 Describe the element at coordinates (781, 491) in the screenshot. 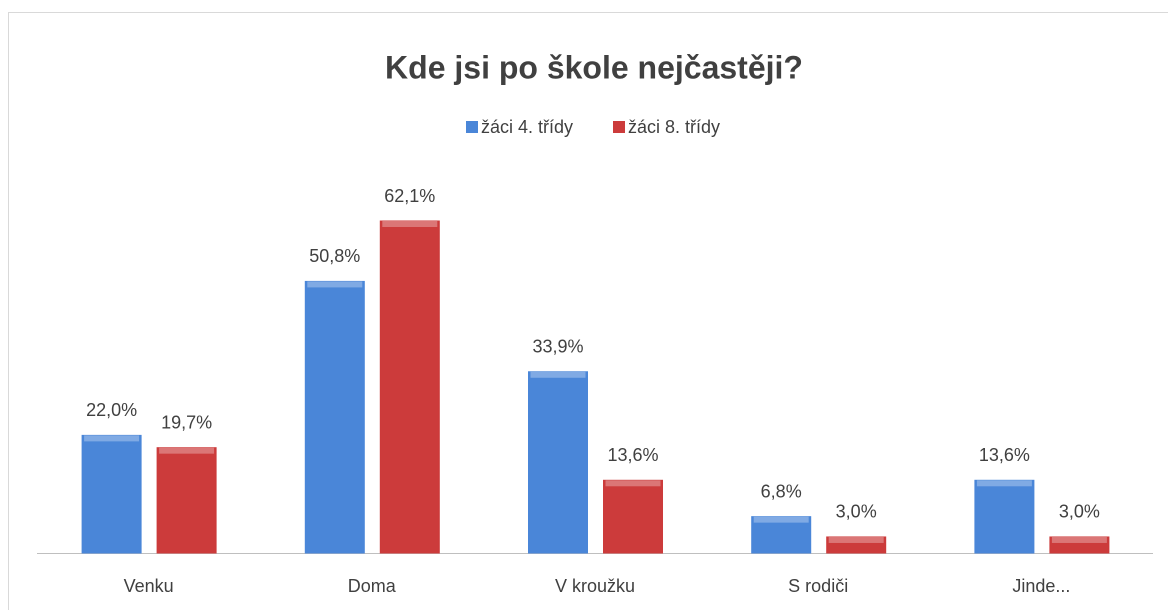

I see `value-label: 6,8%` at that location.